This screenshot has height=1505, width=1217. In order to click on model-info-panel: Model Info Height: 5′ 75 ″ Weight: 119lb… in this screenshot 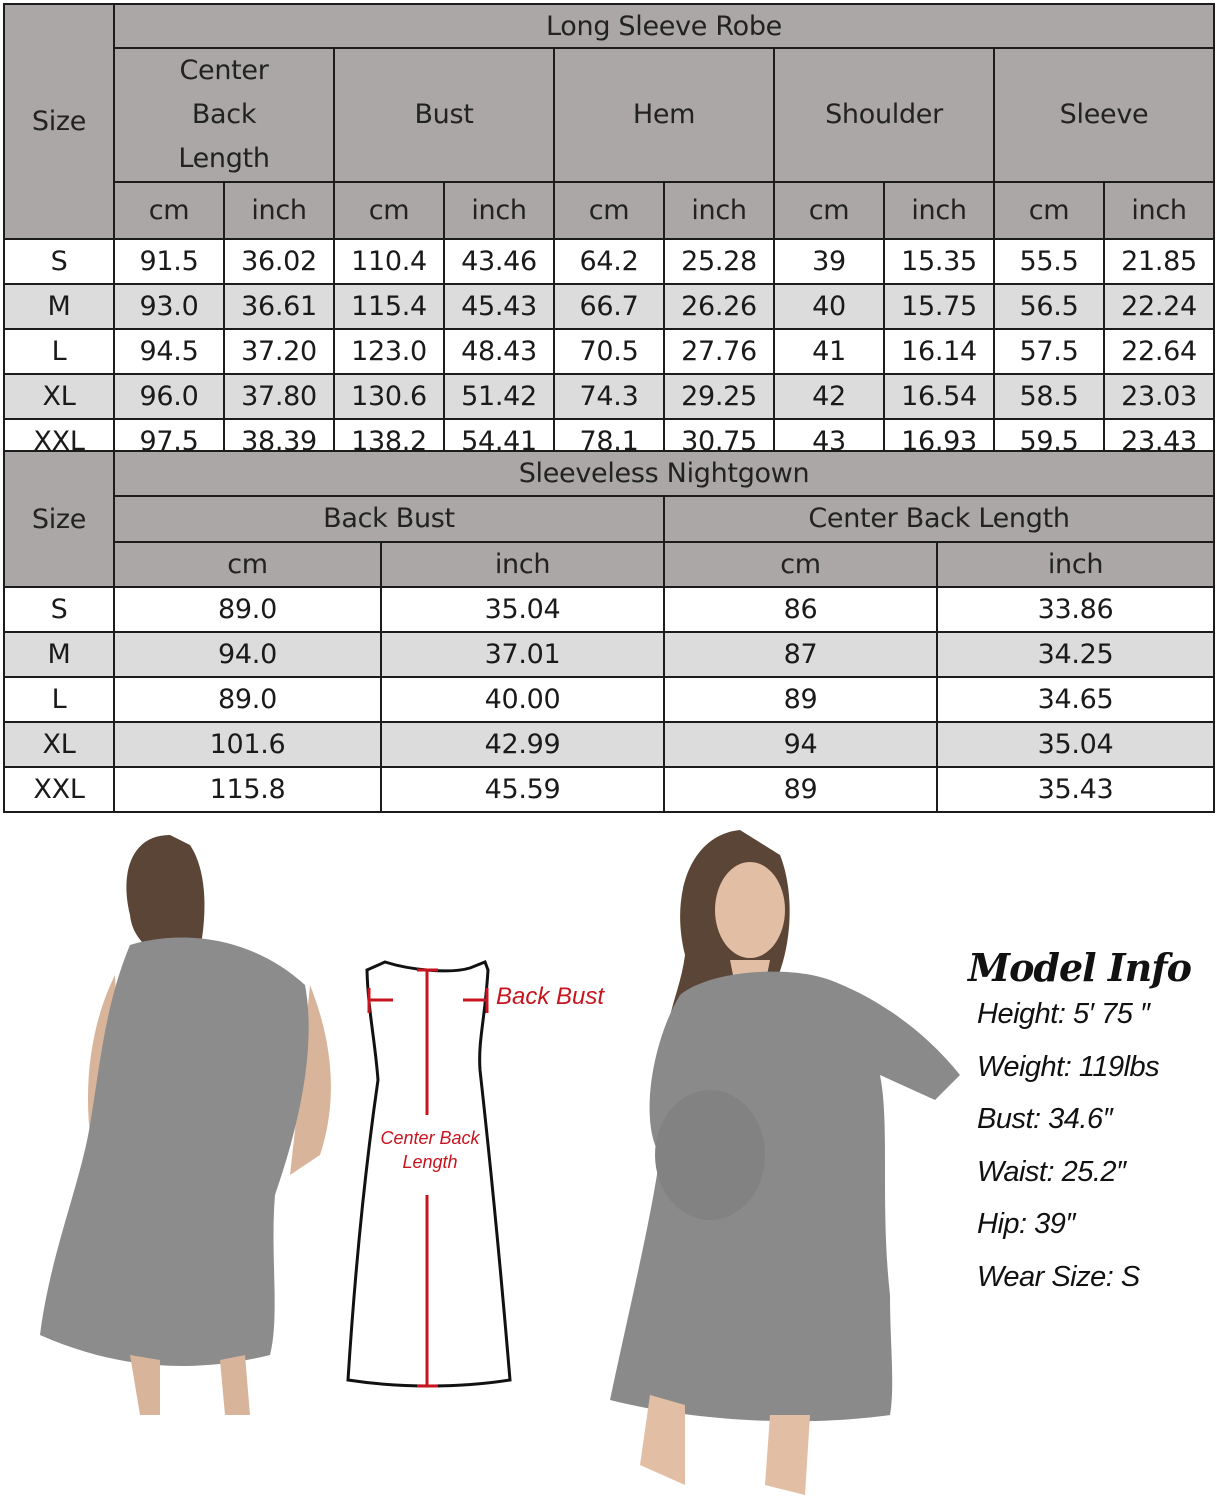, I will do `click(1080, 1129)`.